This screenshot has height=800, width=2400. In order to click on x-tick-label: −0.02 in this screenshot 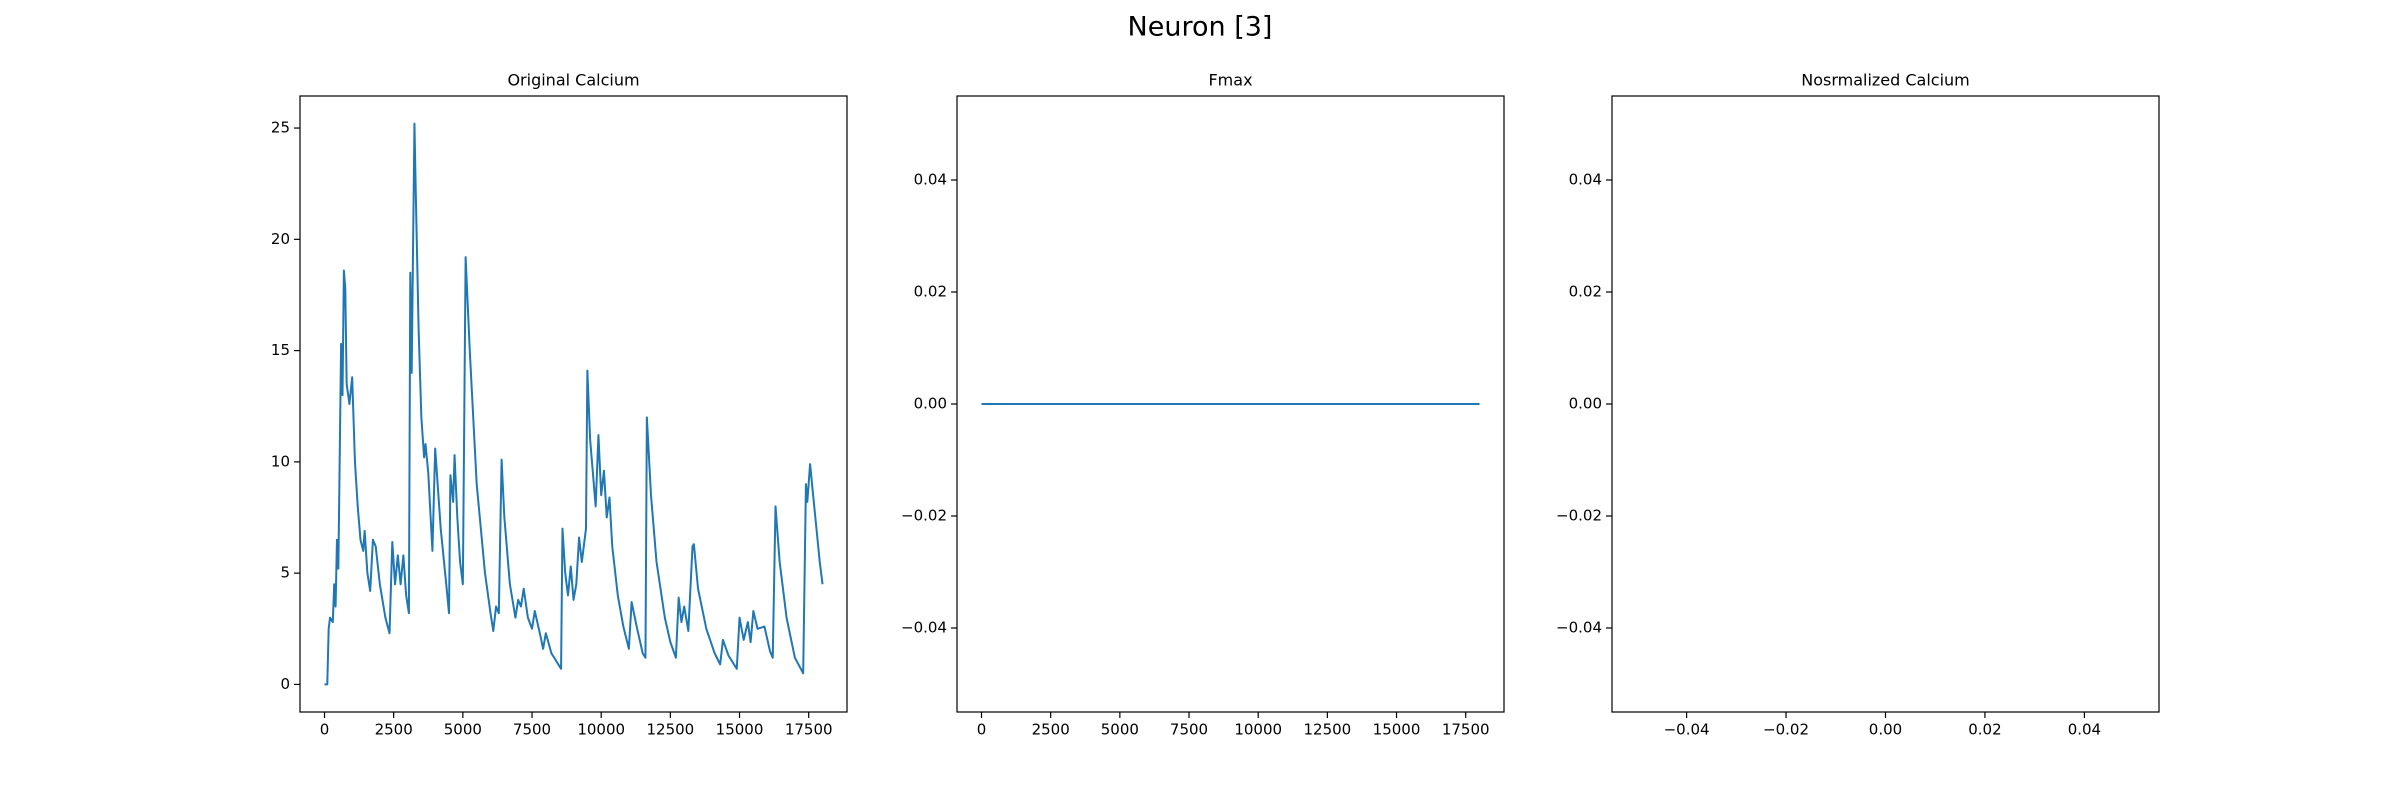, I will do `click(1786, 730)`.